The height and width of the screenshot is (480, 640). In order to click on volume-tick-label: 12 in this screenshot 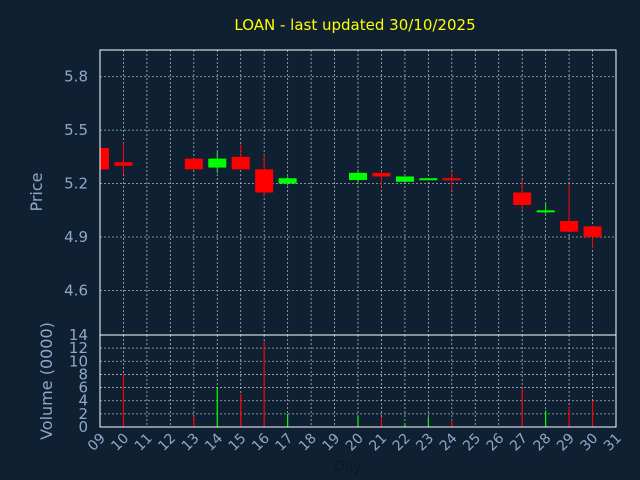, I will do `click(78, 348)`.